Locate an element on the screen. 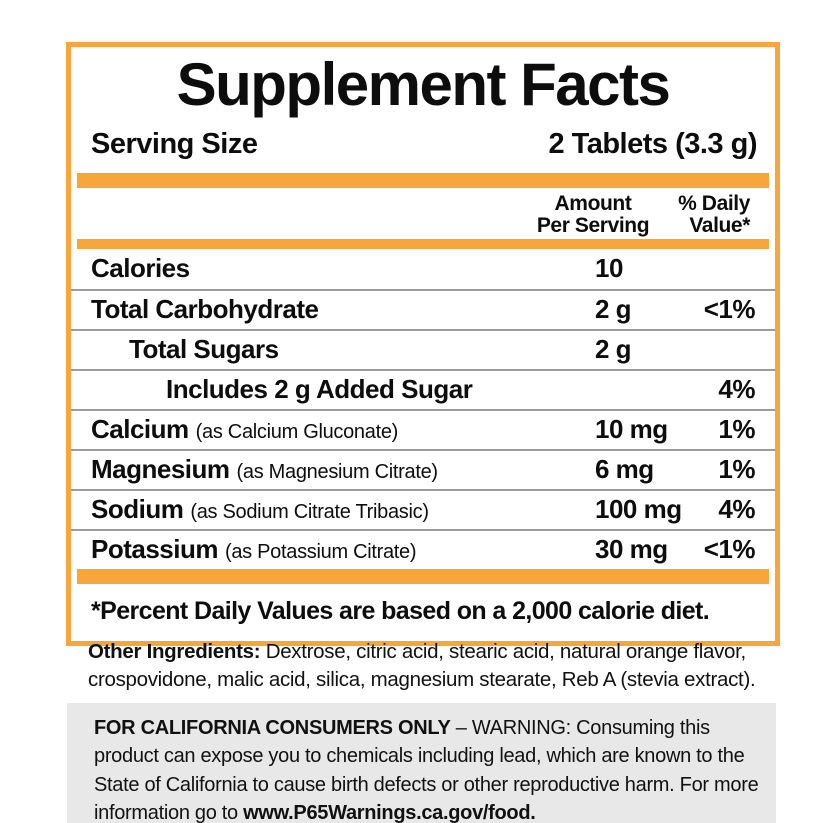  serving-size-row: Serving Size 2 Tablets (3.3 g) is located at coordinates (423, 144).